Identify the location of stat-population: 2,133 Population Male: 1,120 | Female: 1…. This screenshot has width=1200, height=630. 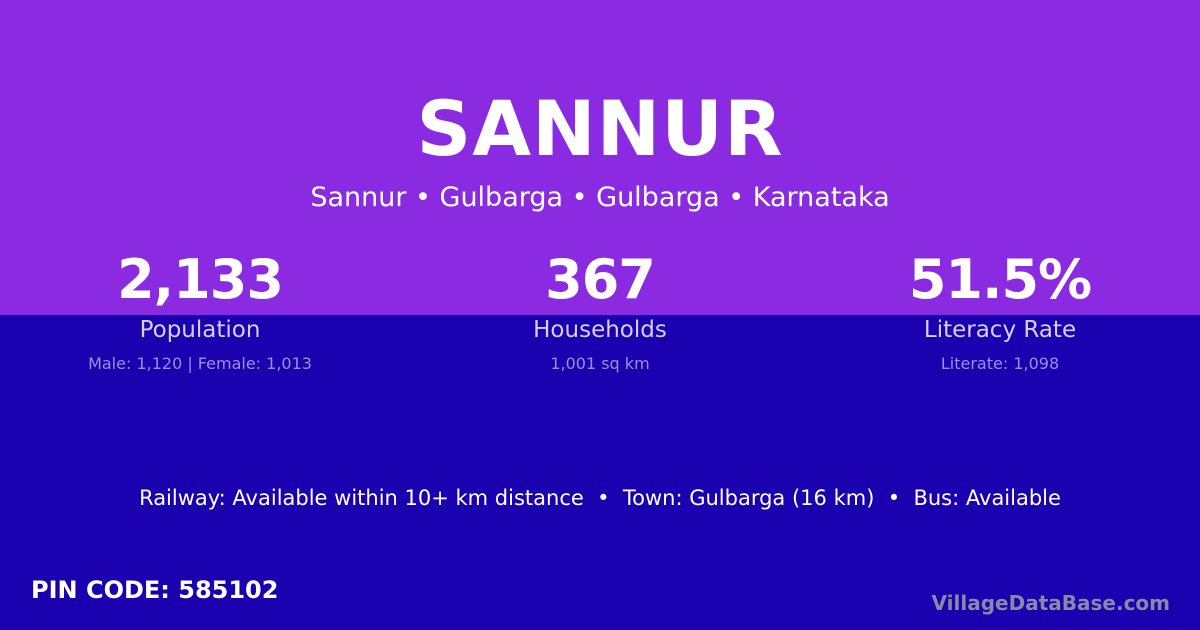
(200, 309).